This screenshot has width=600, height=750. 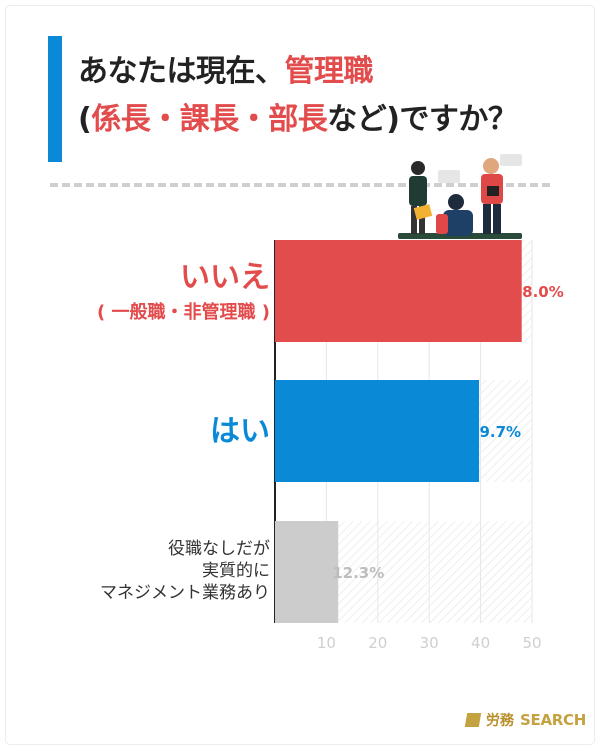 I want to click on x-tick-label: 20, so click(x=377, y=643).